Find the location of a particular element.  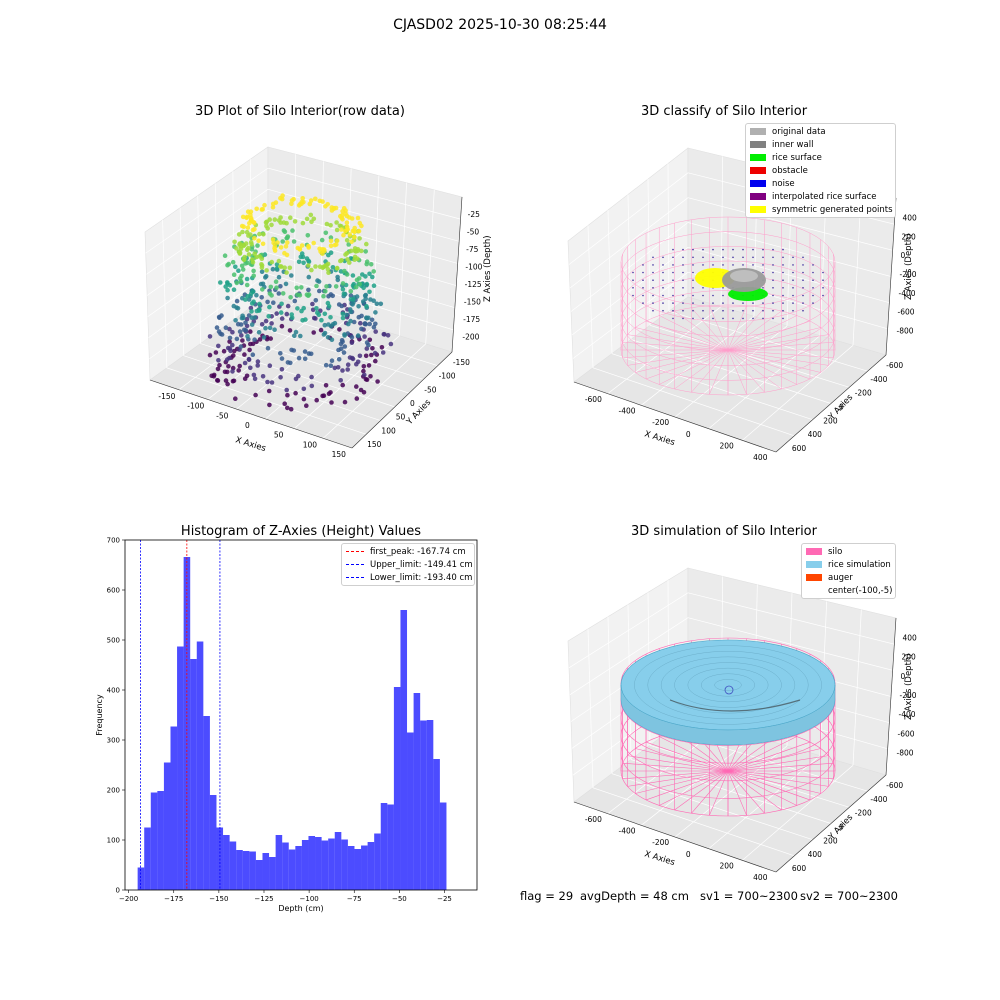

panel4-legend-swatch is located at coordinates (814, 551).